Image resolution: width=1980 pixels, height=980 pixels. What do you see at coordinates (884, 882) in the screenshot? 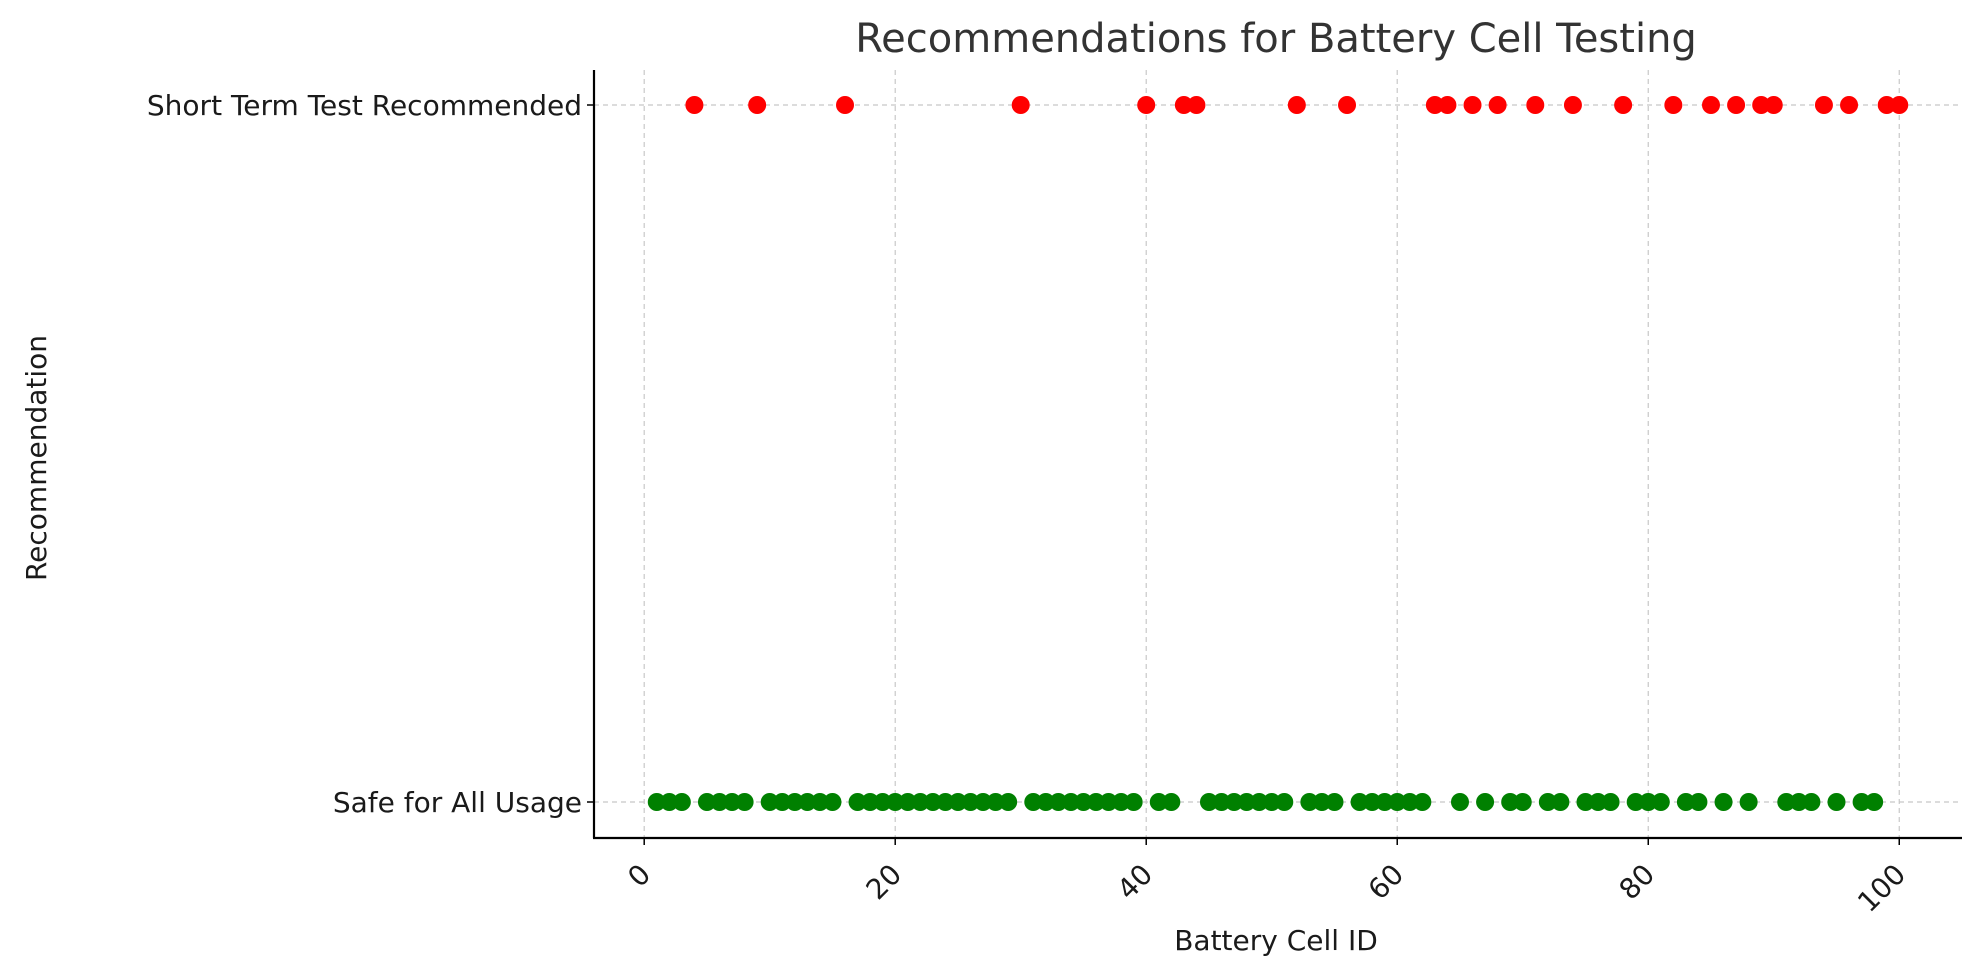
I see `x-tick-label: 20` at bounding box center [884, 882].